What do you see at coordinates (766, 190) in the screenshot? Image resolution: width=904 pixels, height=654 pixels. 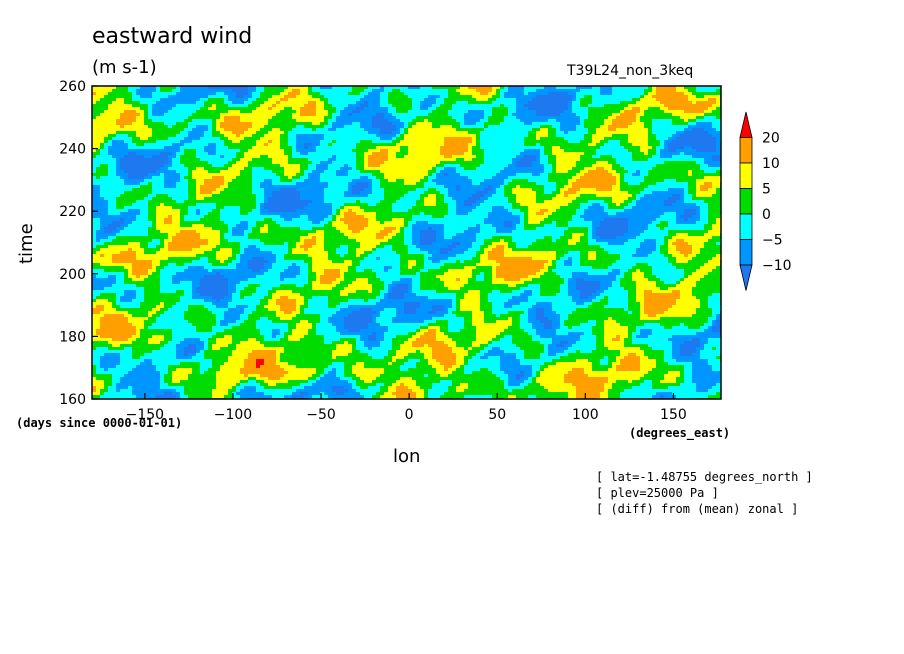 I see `colorbar-label: 5` at bounding box center [766, 190].